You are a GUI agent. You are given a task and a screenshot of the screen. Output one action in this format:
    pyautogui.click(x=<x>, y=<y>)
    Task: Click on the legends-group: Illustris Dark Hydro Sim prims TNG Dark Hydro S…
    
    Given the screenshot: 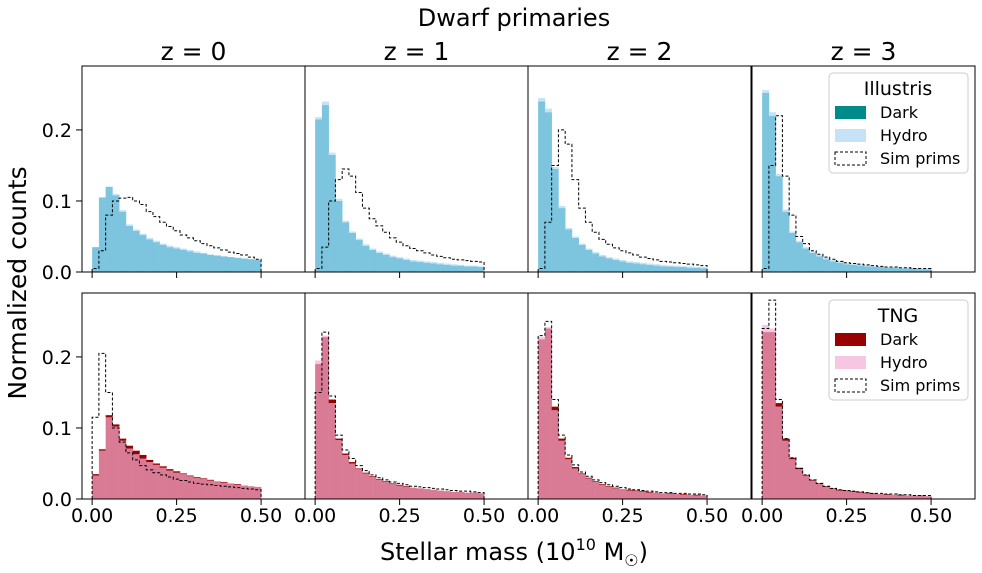 What is the action you would take?
    pyautogui.click(x=898, y=236)
    